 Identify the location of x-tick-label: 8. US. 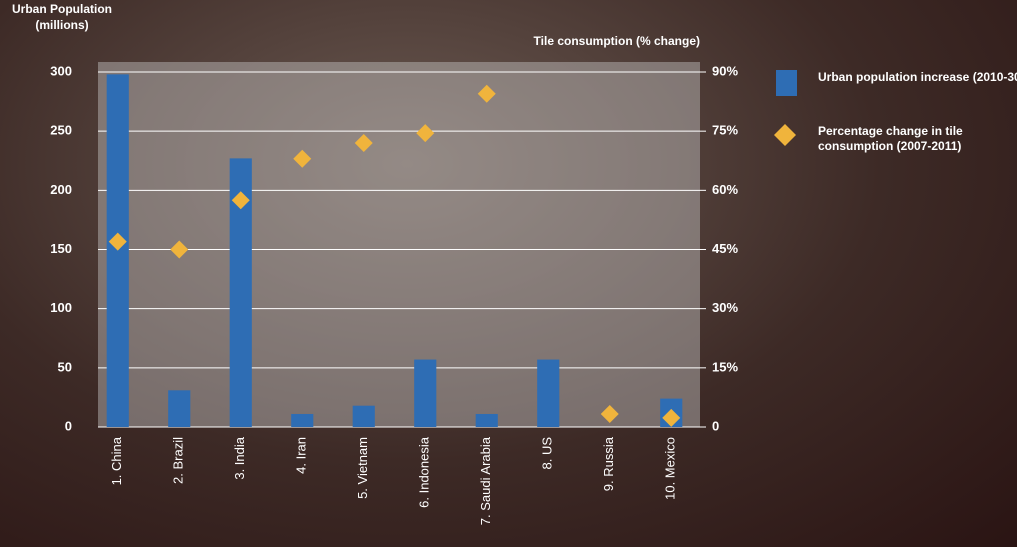
(547, 453).